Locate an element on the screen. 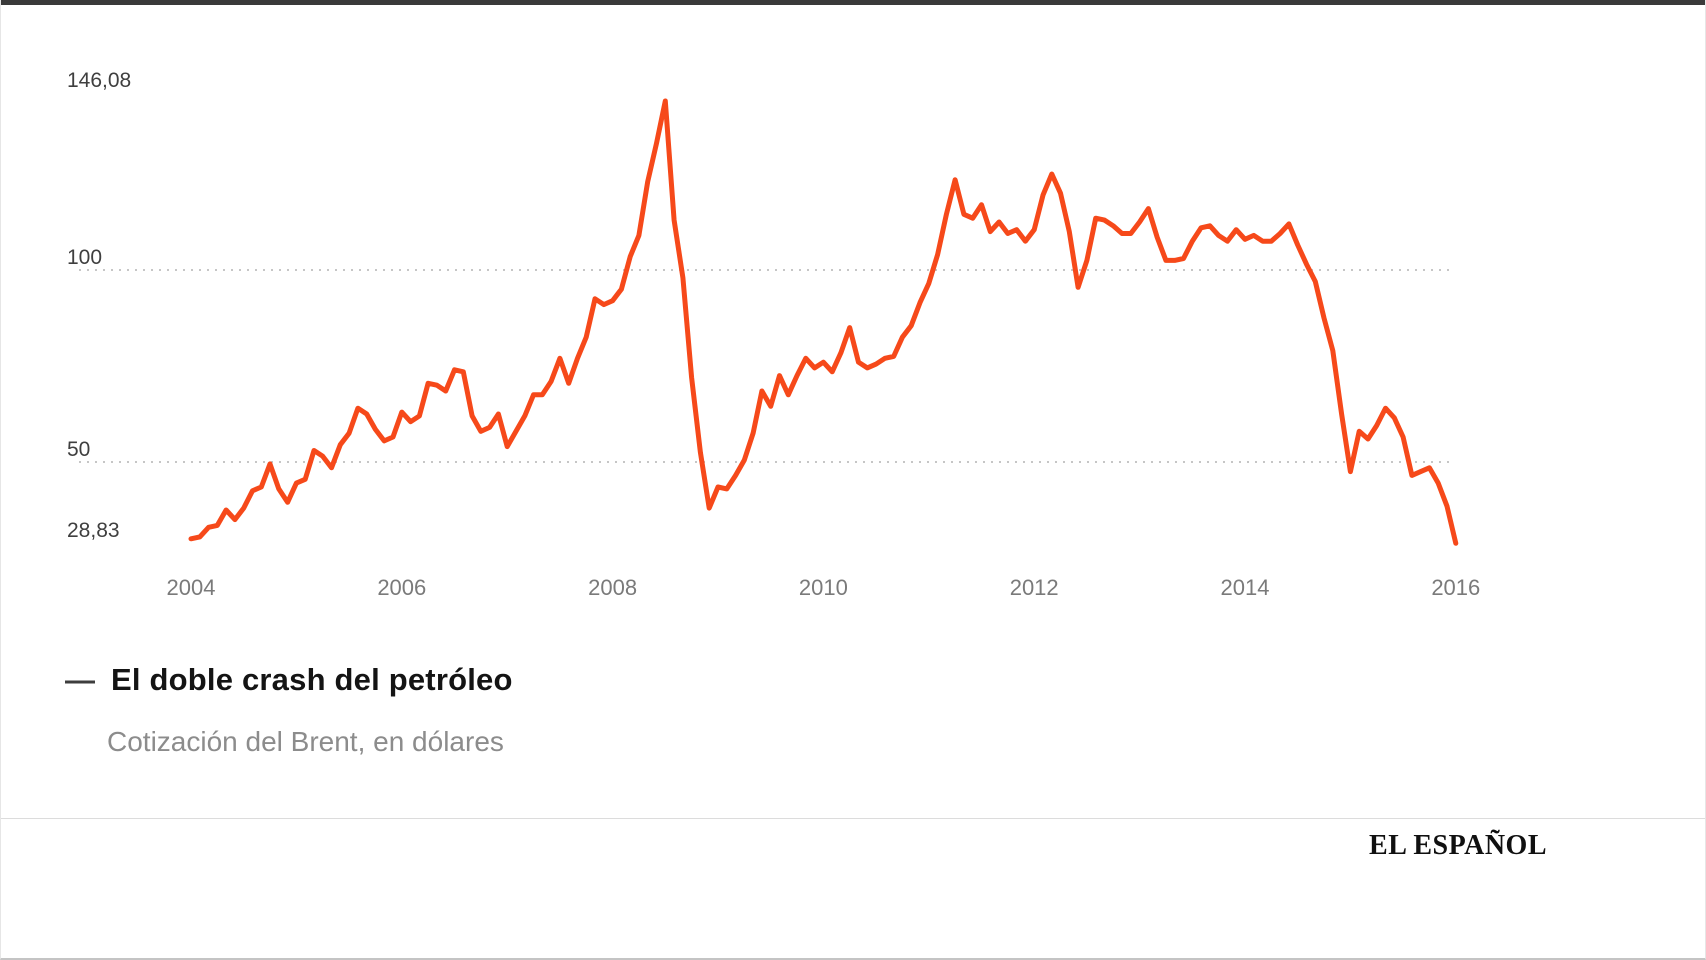 This screenshot has width=1706, height=960. legend-dash-icon: — is located at coordinates (80, 680).